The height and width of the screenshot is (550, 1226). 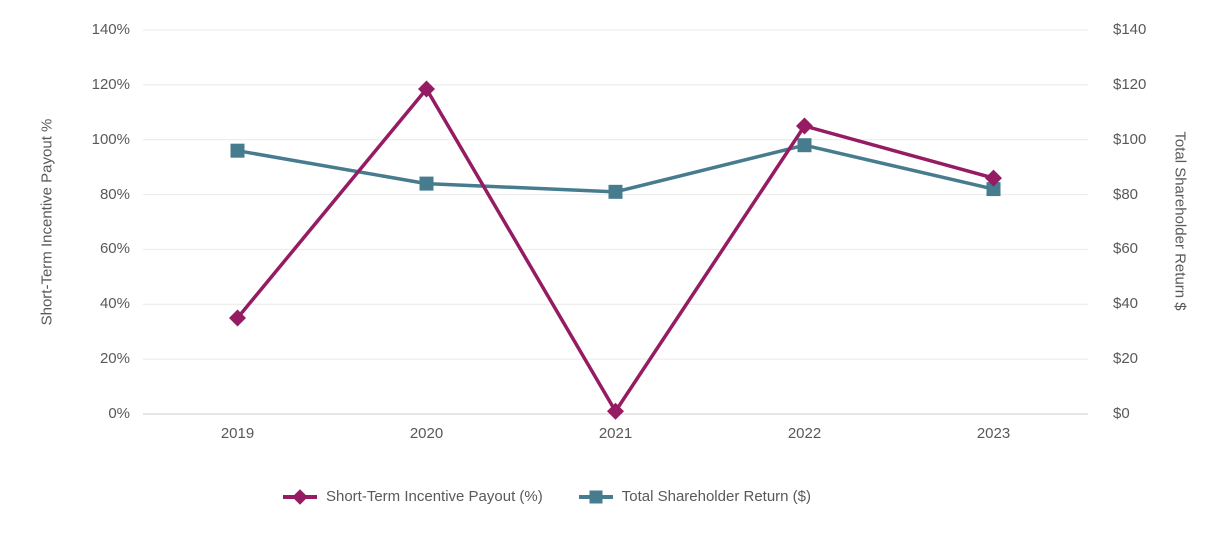 What do you see at coordinates (716, 496) in the screenshot?
I see `legend-label-tsr: Total Shareholder Return ($)` at bounding box center [716, 496].